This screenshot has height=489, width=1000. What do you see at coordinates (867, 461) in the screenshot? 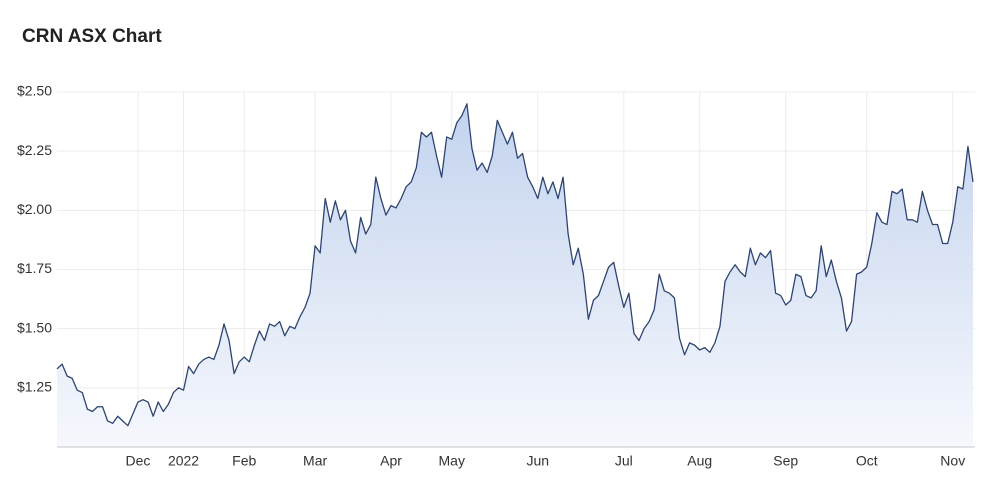
I see `x-tick-label: Oct` at bounding box center [867, 461].